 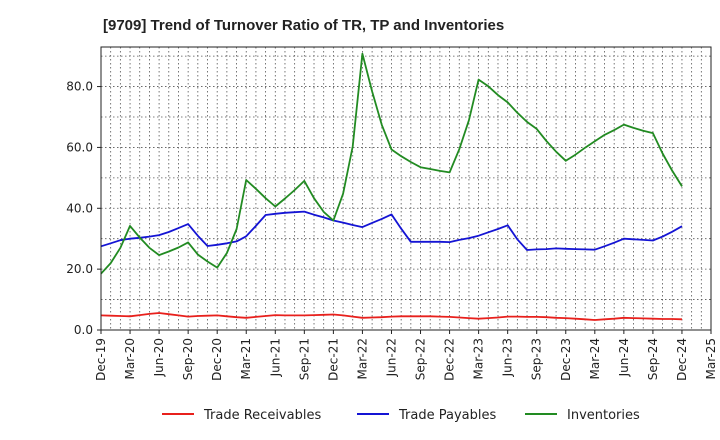 What do you see at coordinates (421, 359) in the screenshot?
I see `x-tick-label: Sep-22` at bounding box center [421, 359].